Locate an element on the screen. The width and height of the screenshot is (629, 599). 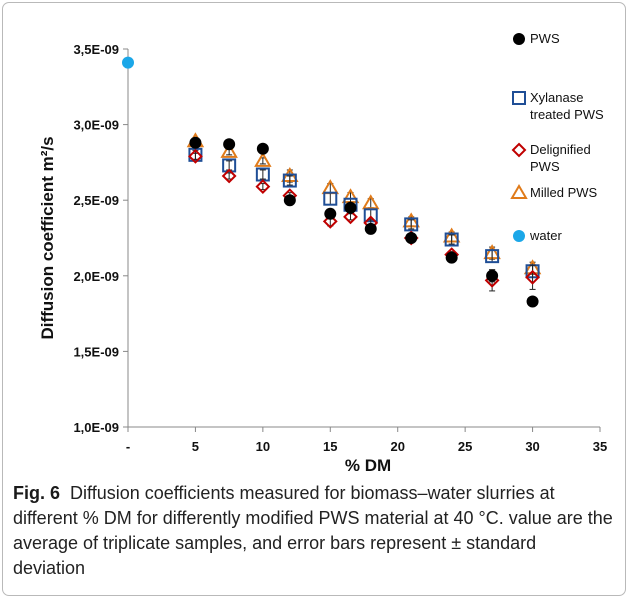
legend-label-milled-pws: Milled PWS is located at coordinates (564, 192).